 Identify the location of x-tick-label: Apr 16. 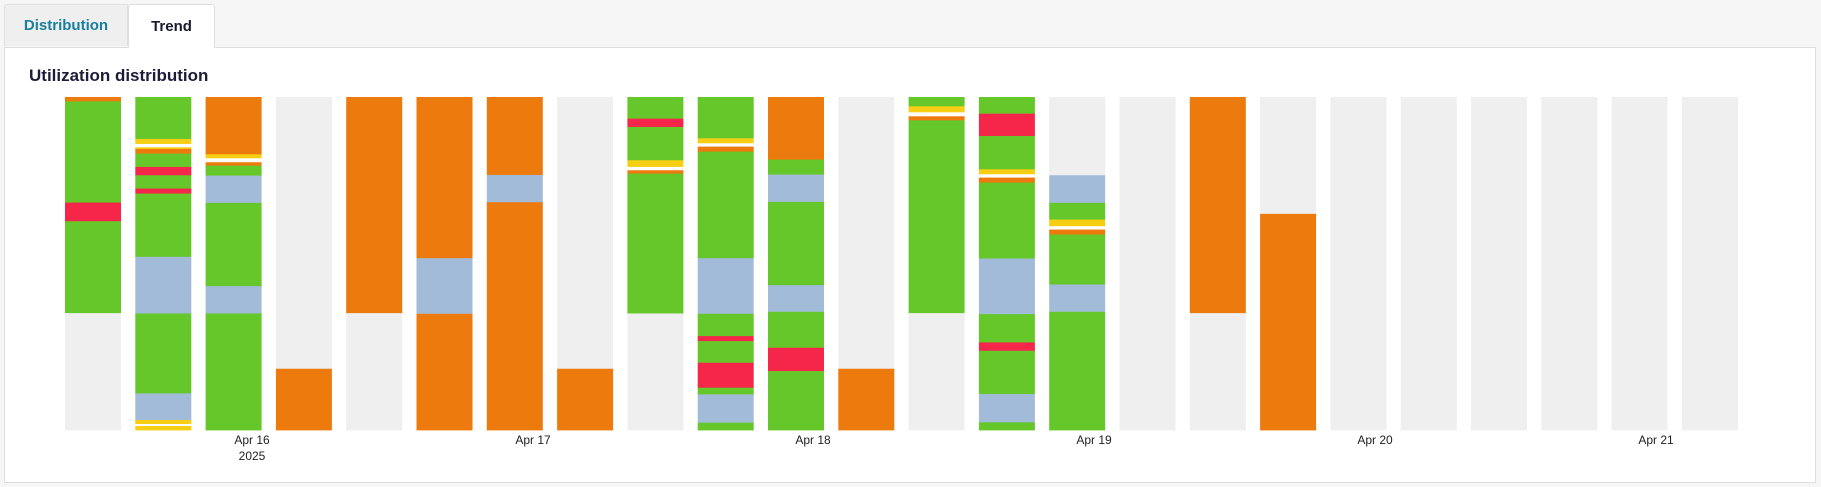
(252, 440).